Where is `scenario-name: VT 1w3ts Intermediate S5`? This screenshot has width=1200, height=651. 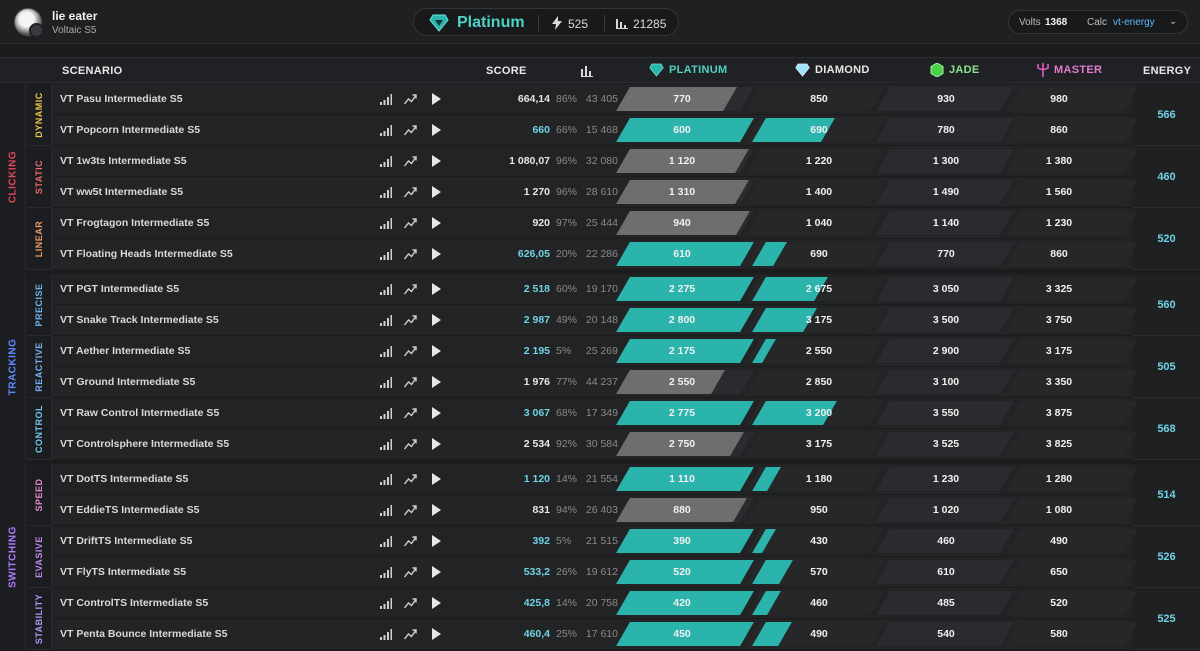 scenario-name: VT 1w3ts Intermediate S5 is located at coordinates (123, 161).